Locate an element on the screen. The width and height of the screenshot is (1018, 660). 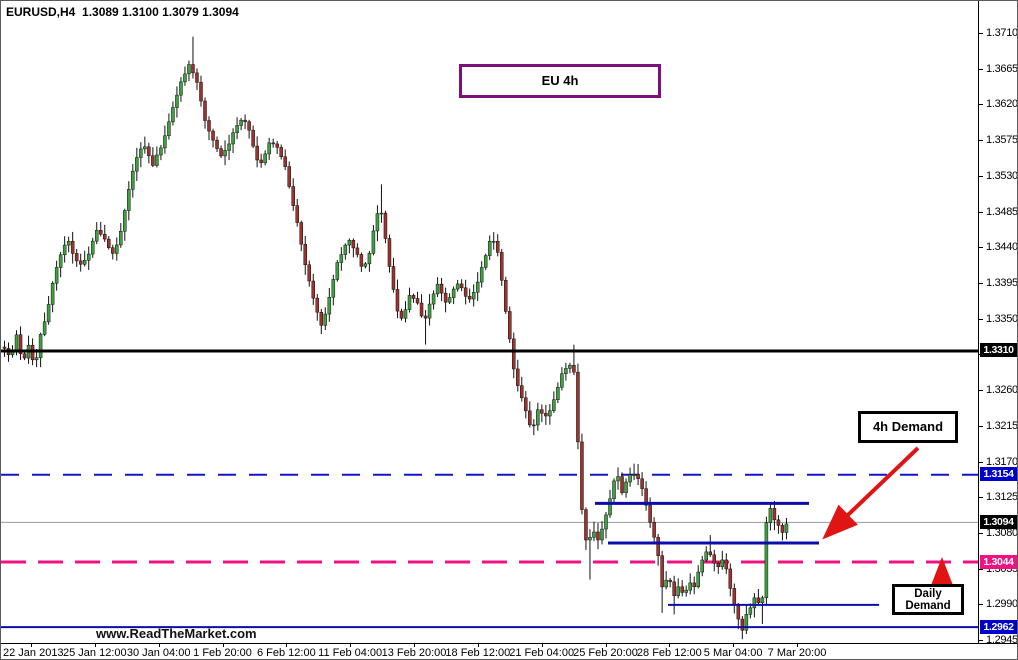
time-tick-label: 28 Feb 12:00 is located at coordinates (669, 653).